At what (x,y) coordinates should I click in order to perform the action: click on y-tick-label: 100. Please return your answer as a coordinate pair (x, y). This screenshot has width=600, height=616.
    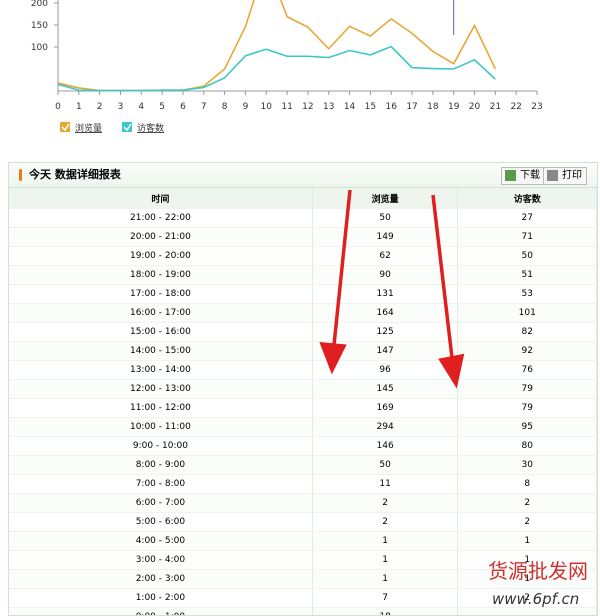
    Looking at the image, I should click on (39, 48).